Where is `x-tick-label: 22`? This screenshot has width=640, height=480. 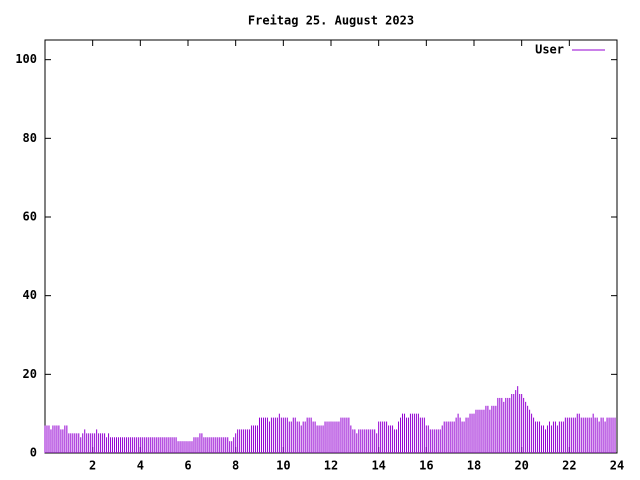 x-tick-label: 22 is located at coordinates (569, 466).